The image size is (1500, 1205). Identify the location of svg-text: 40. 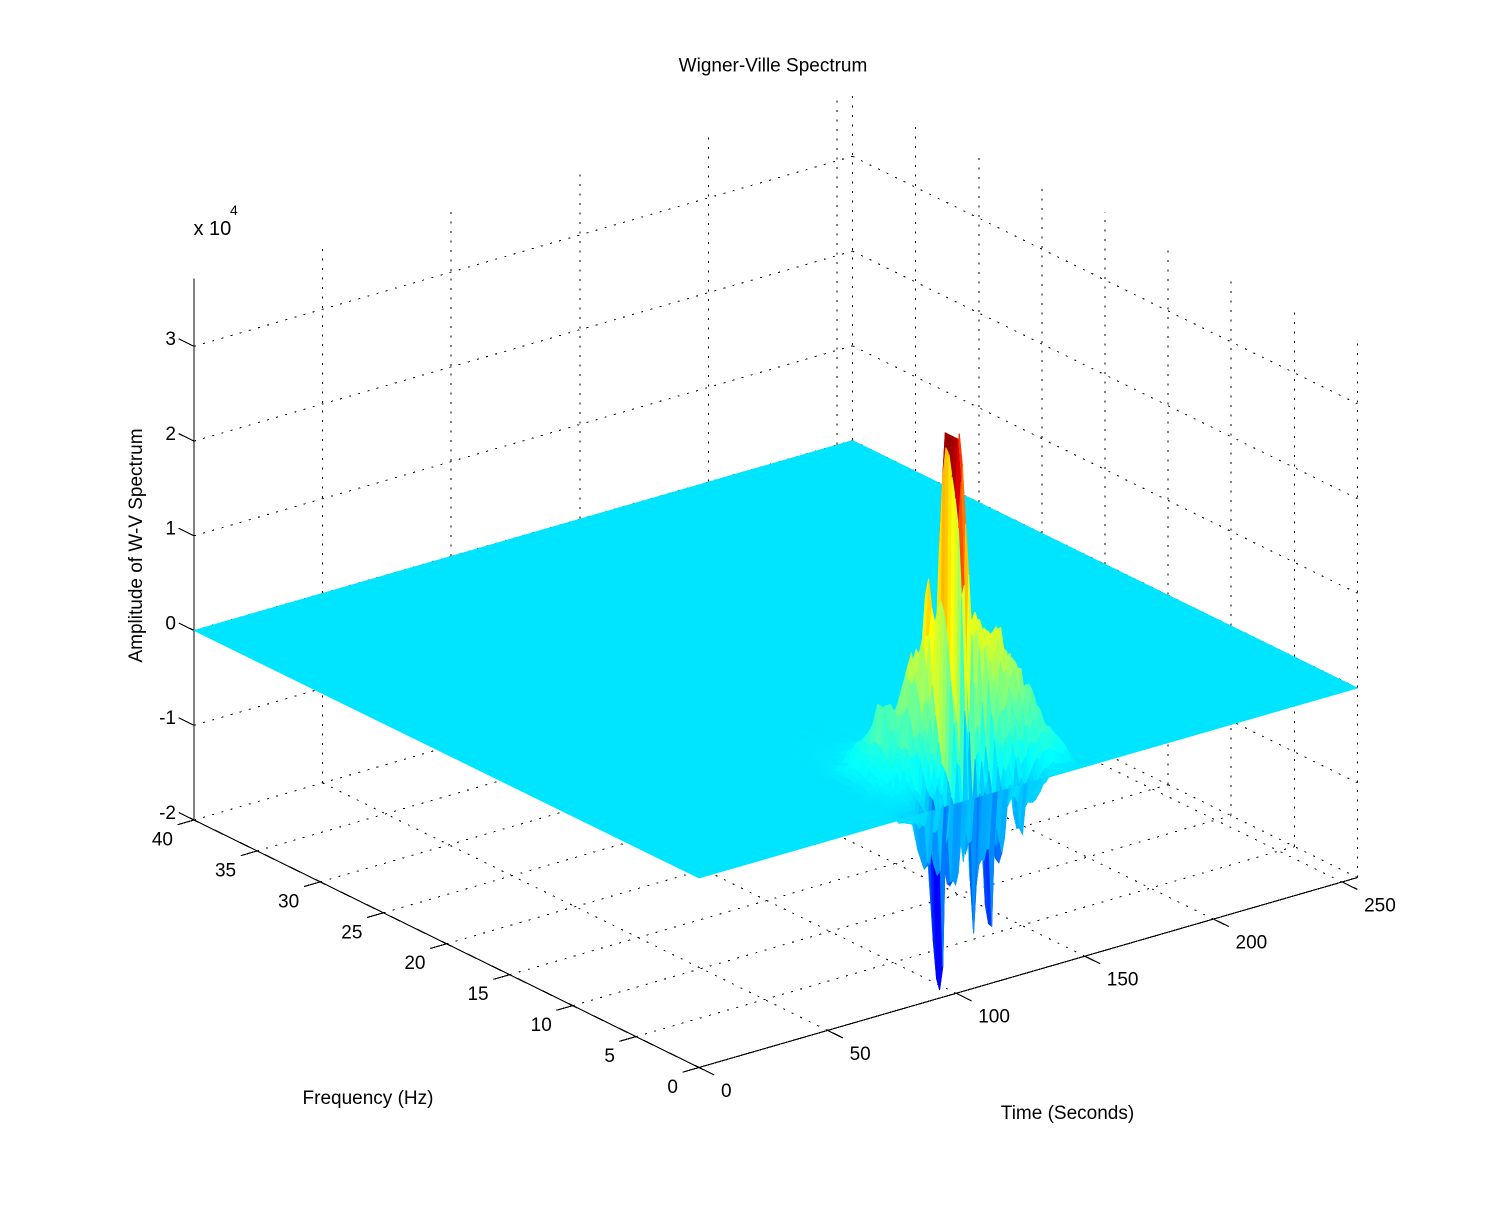
(162, 840).